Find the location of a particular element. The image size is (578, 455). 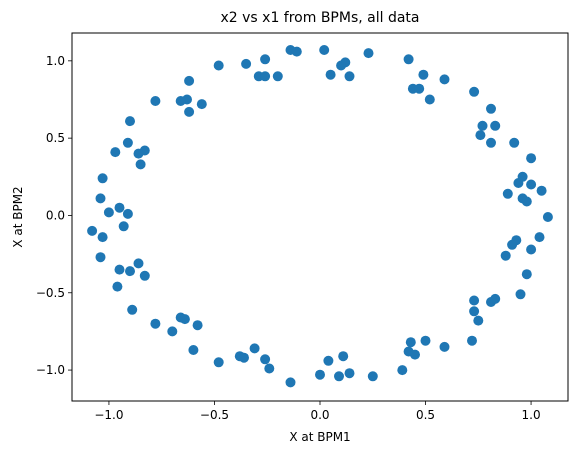

x-tick-label: 1.0 is located at coordinates (531, 415).